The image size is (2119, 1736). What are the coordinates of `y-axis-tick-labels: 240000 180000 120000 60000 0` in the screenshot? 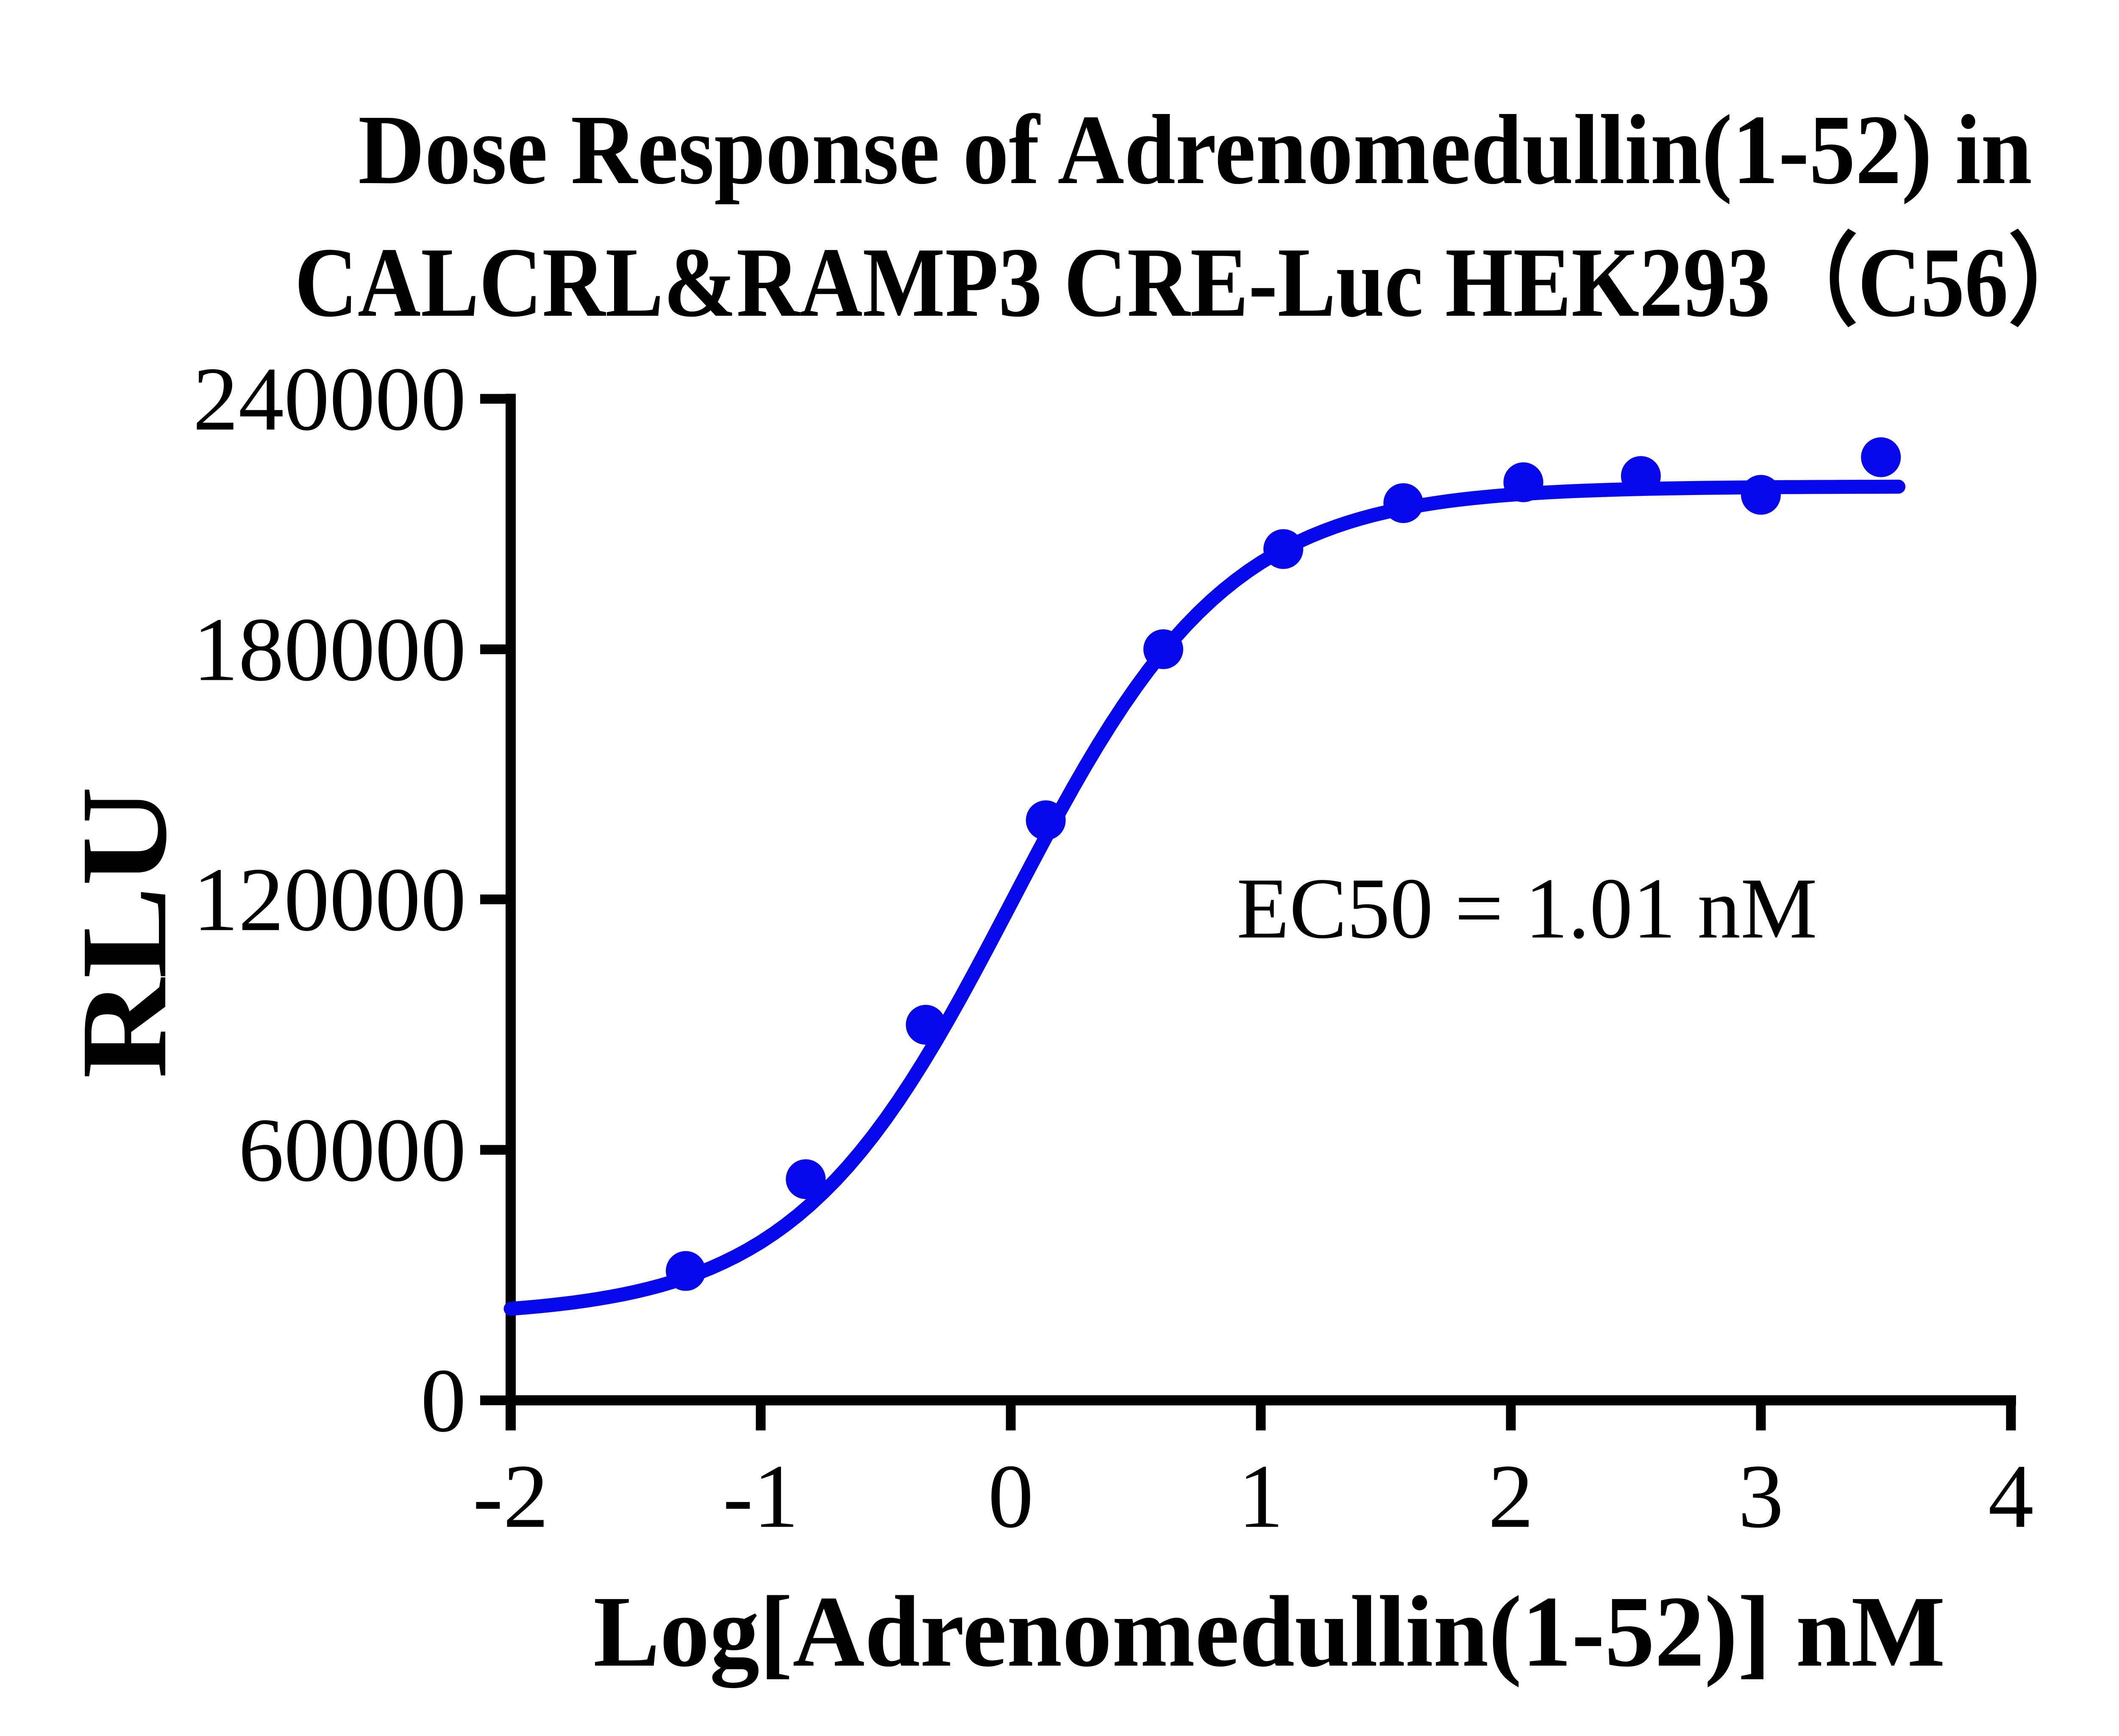 It's located at (330, 900).